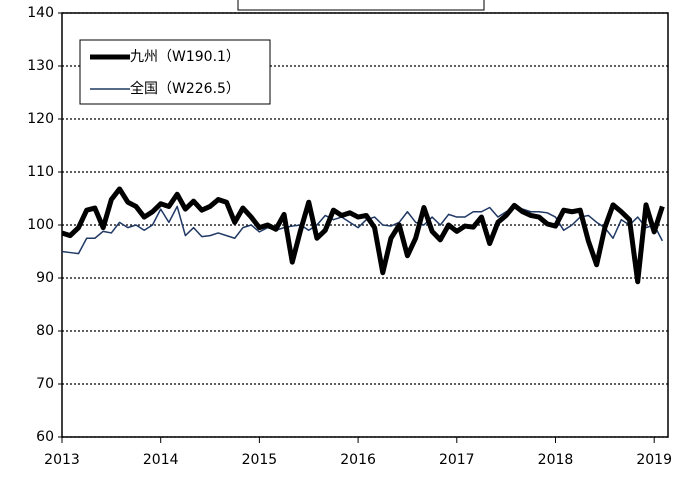 The image size is (693, 479). I want to click on legend-label: 九州（W190.1）, so click(185, 57).